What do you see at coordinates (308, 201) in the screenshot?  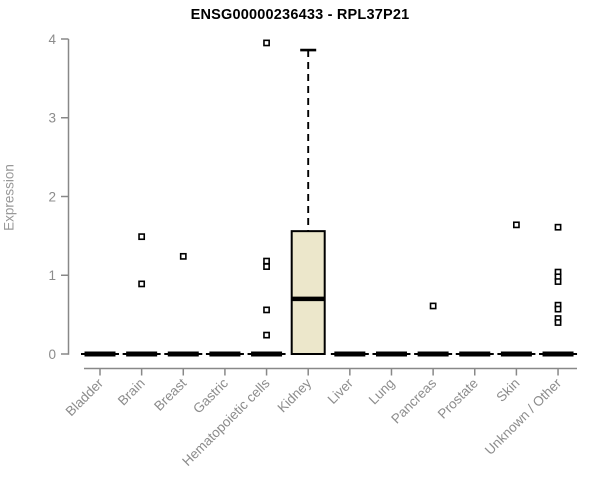 I see `boxplot-kidney` at bounding box center [308, 201].